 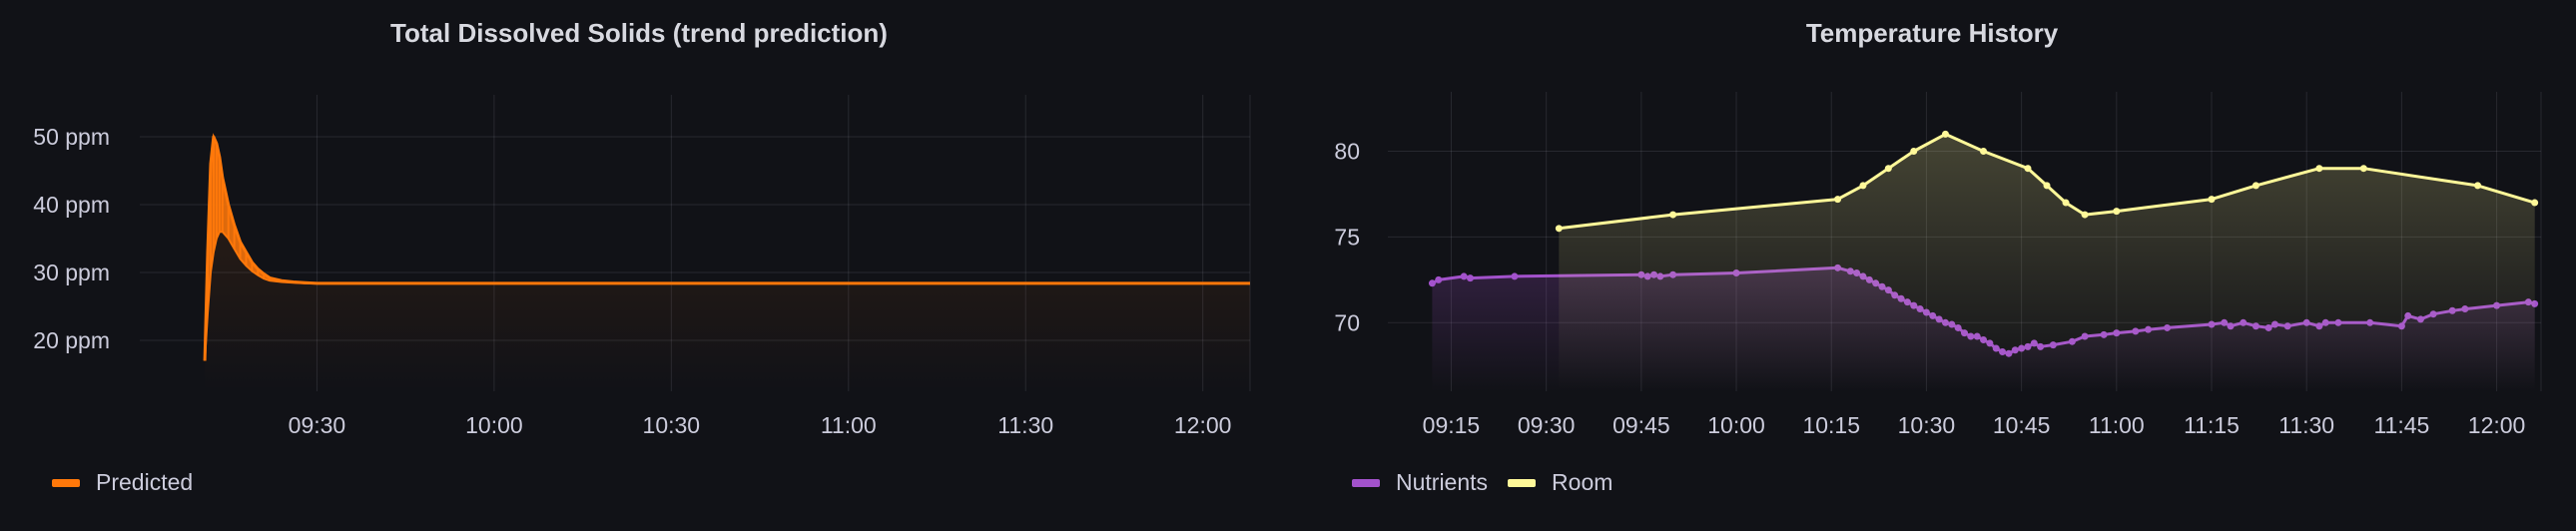 What do you see at coordinates (1582, 482) in the screenshot?
I see `legend-label-room: Room` at bounding box center [1582, 482].